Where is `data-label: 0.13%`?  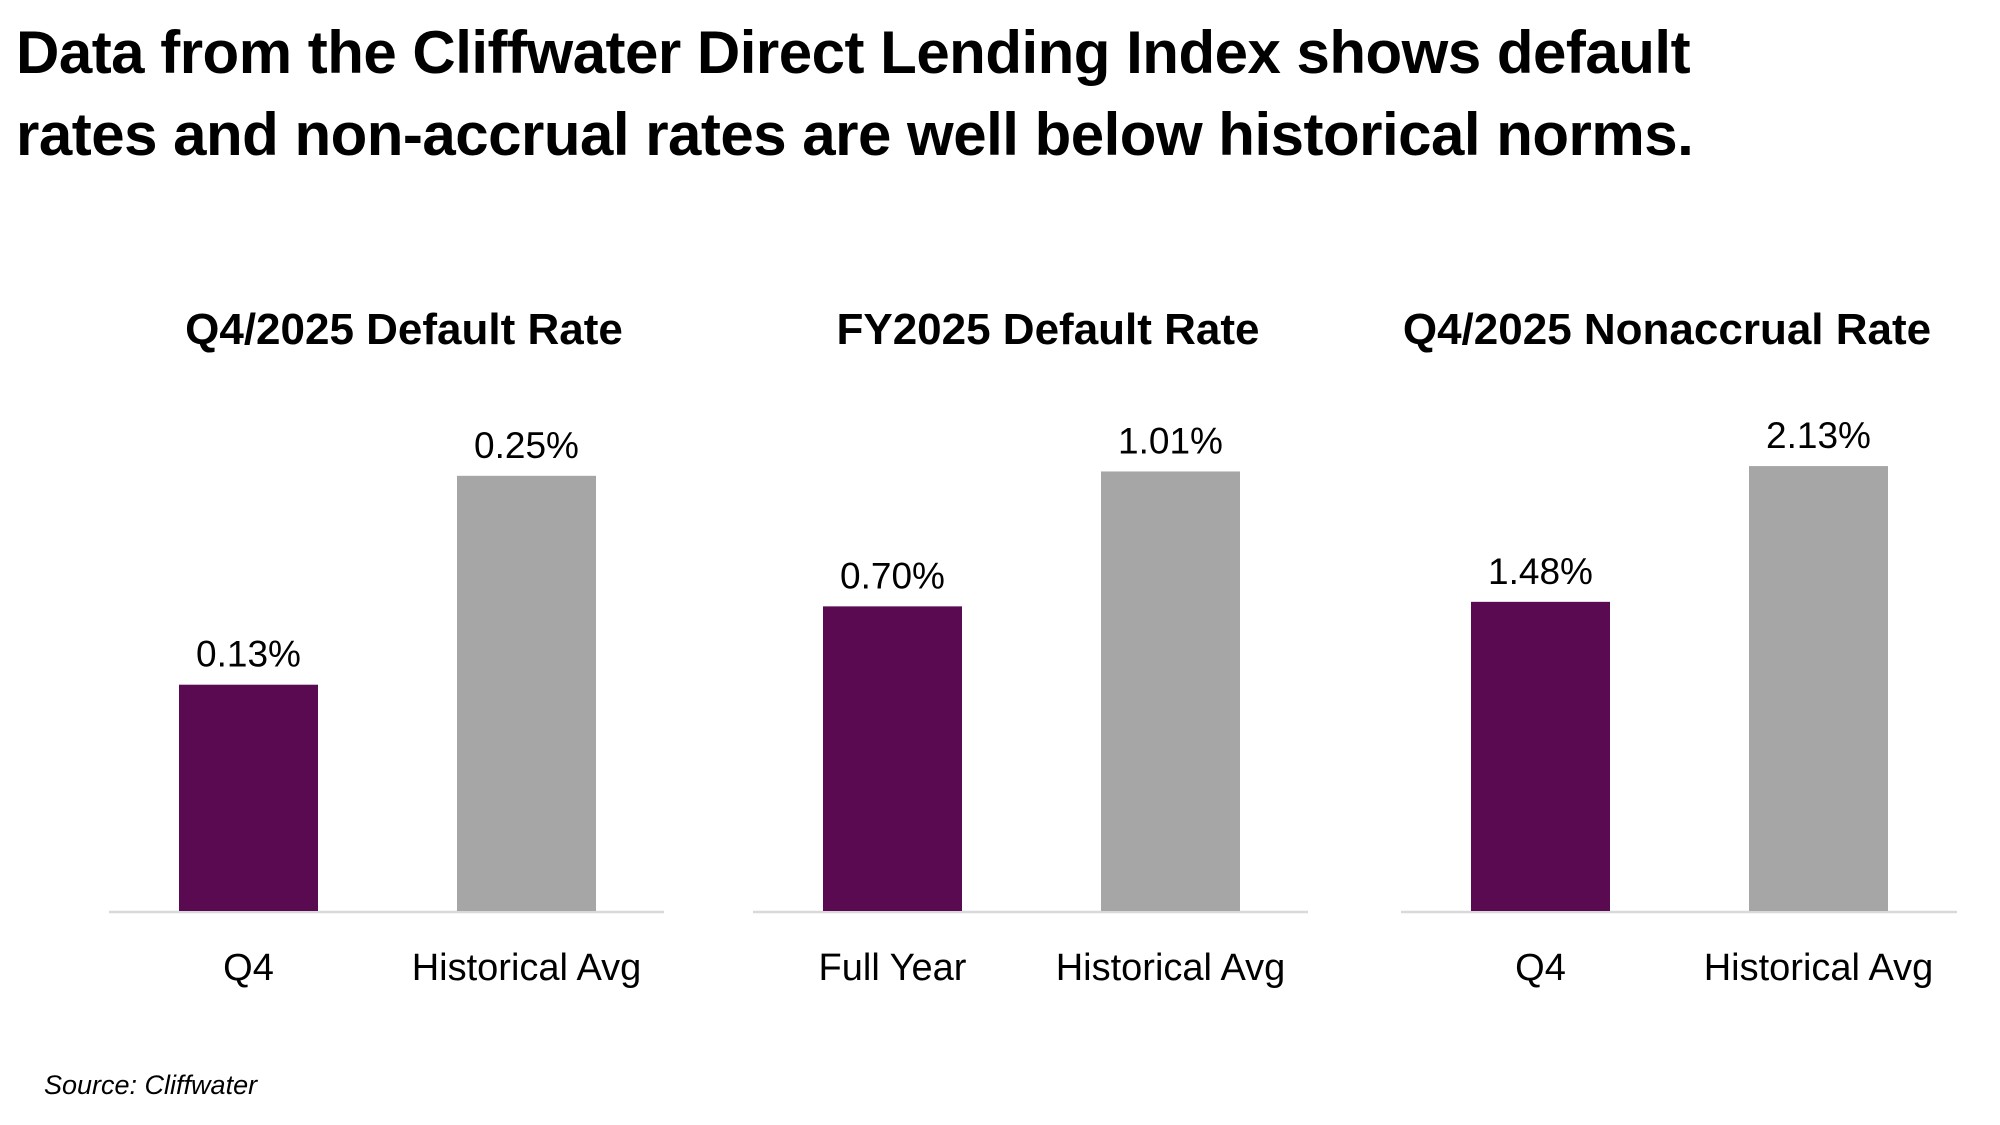
data-label: 0.13% is located at coordinates (248, 654).